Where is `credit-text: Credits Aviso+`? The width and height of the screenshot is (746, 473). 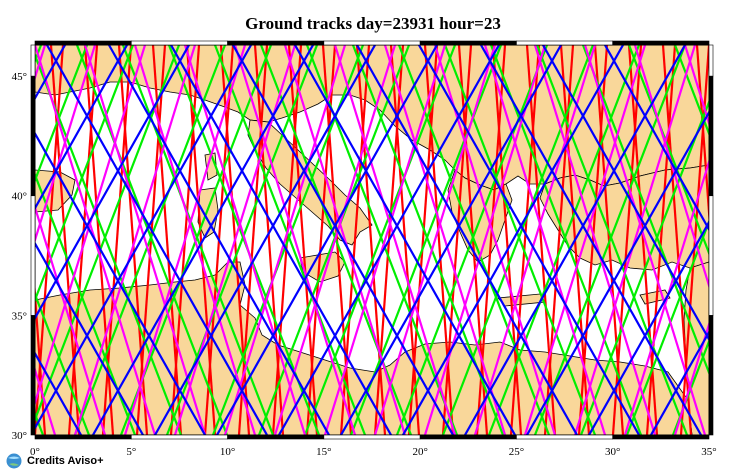 credit-text: Credits Aviso+ is located at coordinates (65, 461).